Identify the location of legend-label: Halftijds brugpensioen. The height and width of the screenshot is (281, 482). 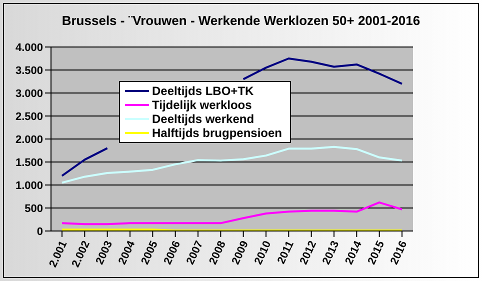
(217, 133).